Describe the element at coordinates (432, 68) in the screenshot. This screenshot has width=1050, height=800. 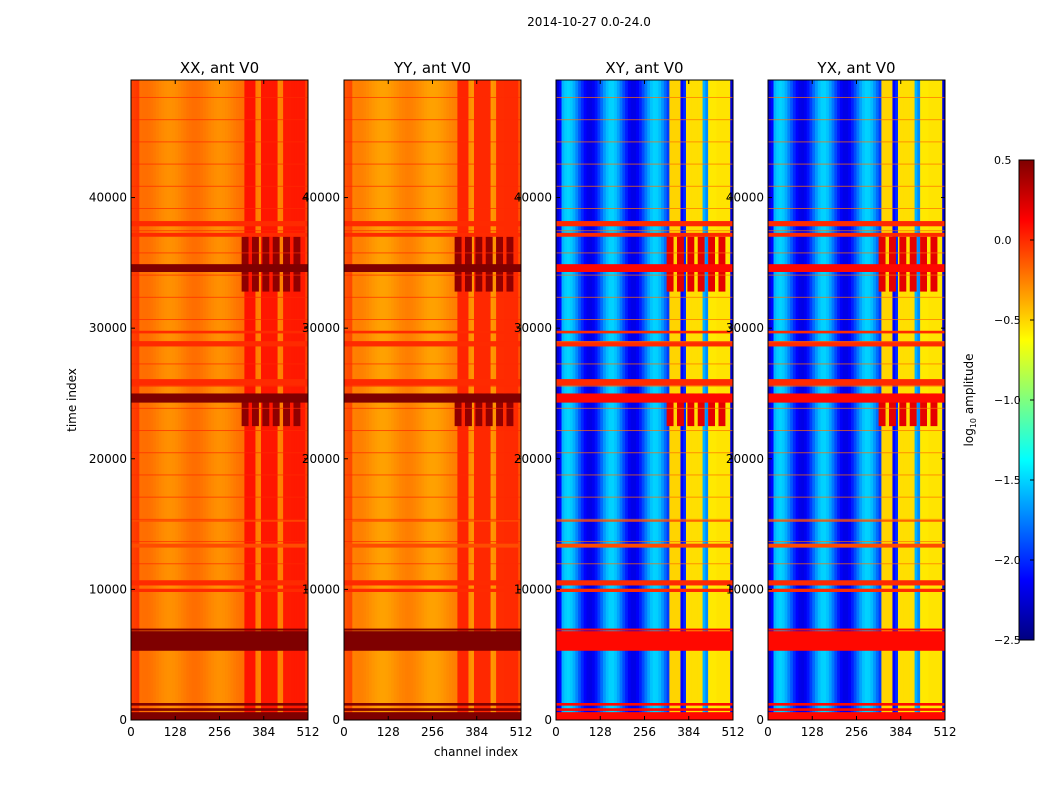
I see `panel-title: YY, ant V0` at that location.